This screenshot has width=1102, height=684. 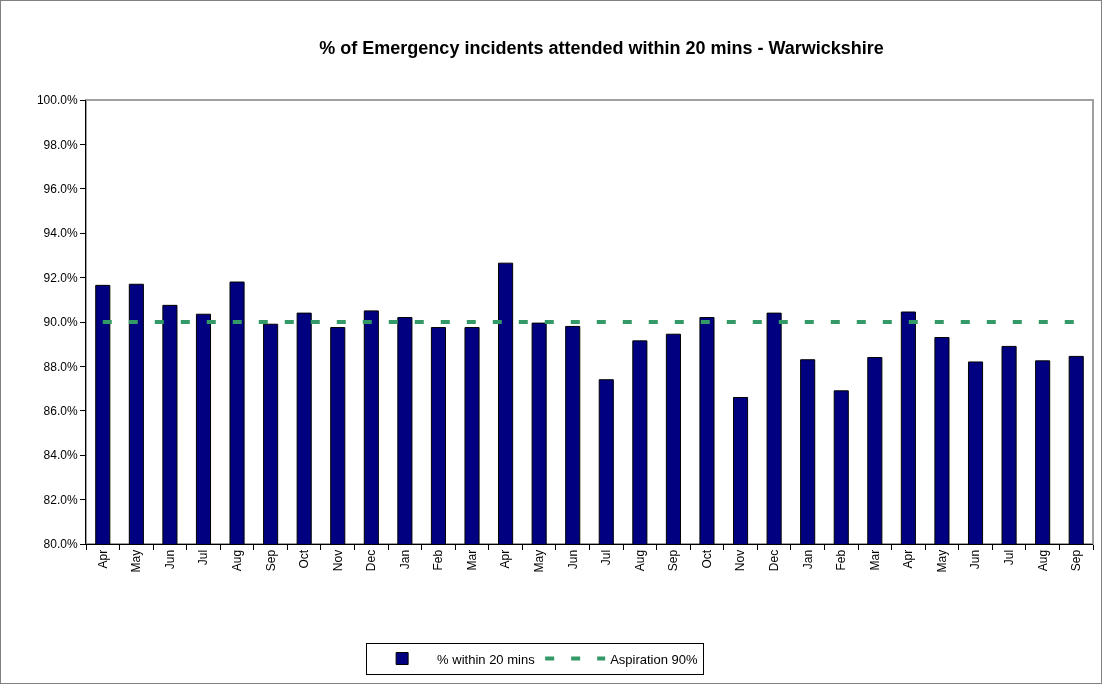 I want to click on y-tick-label: 100.0%, so click(x=57, y=100).